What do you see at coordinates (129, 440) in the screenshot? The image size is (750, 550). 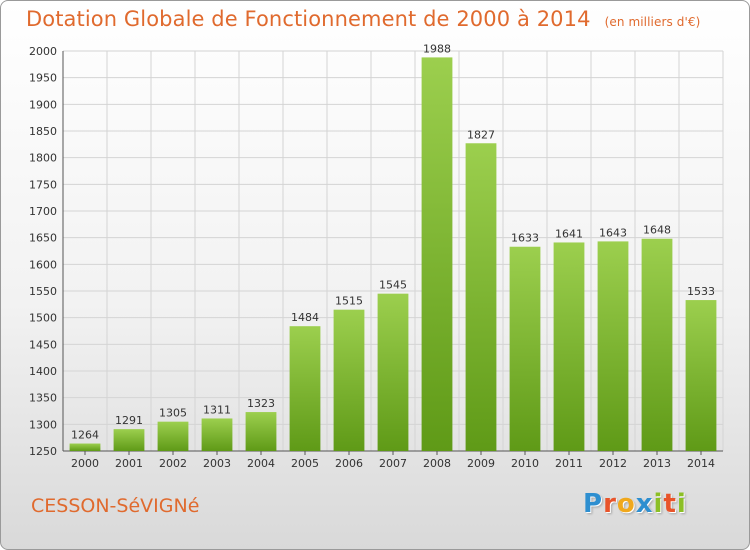 I see `bar-2001` at bounding box center [129, 440].